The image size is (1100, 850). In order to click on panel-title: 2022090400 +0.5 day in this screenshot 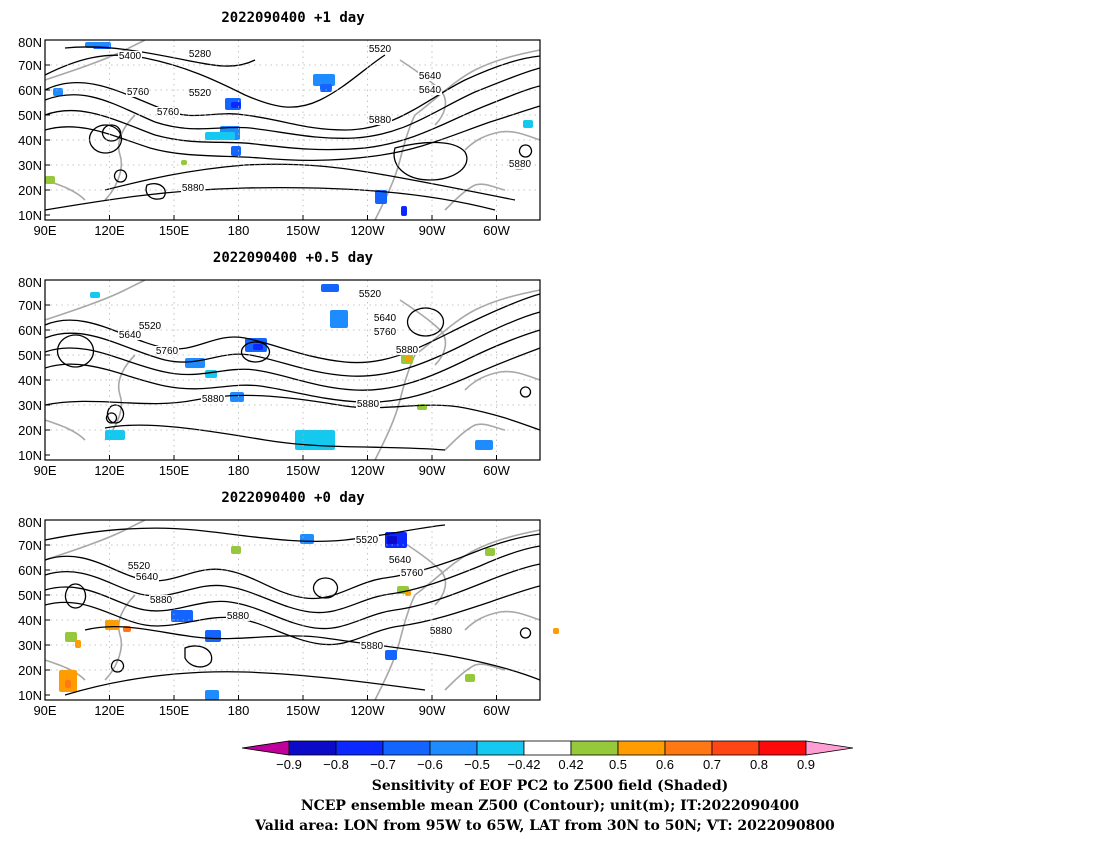, I will do `click(293, 258)`.